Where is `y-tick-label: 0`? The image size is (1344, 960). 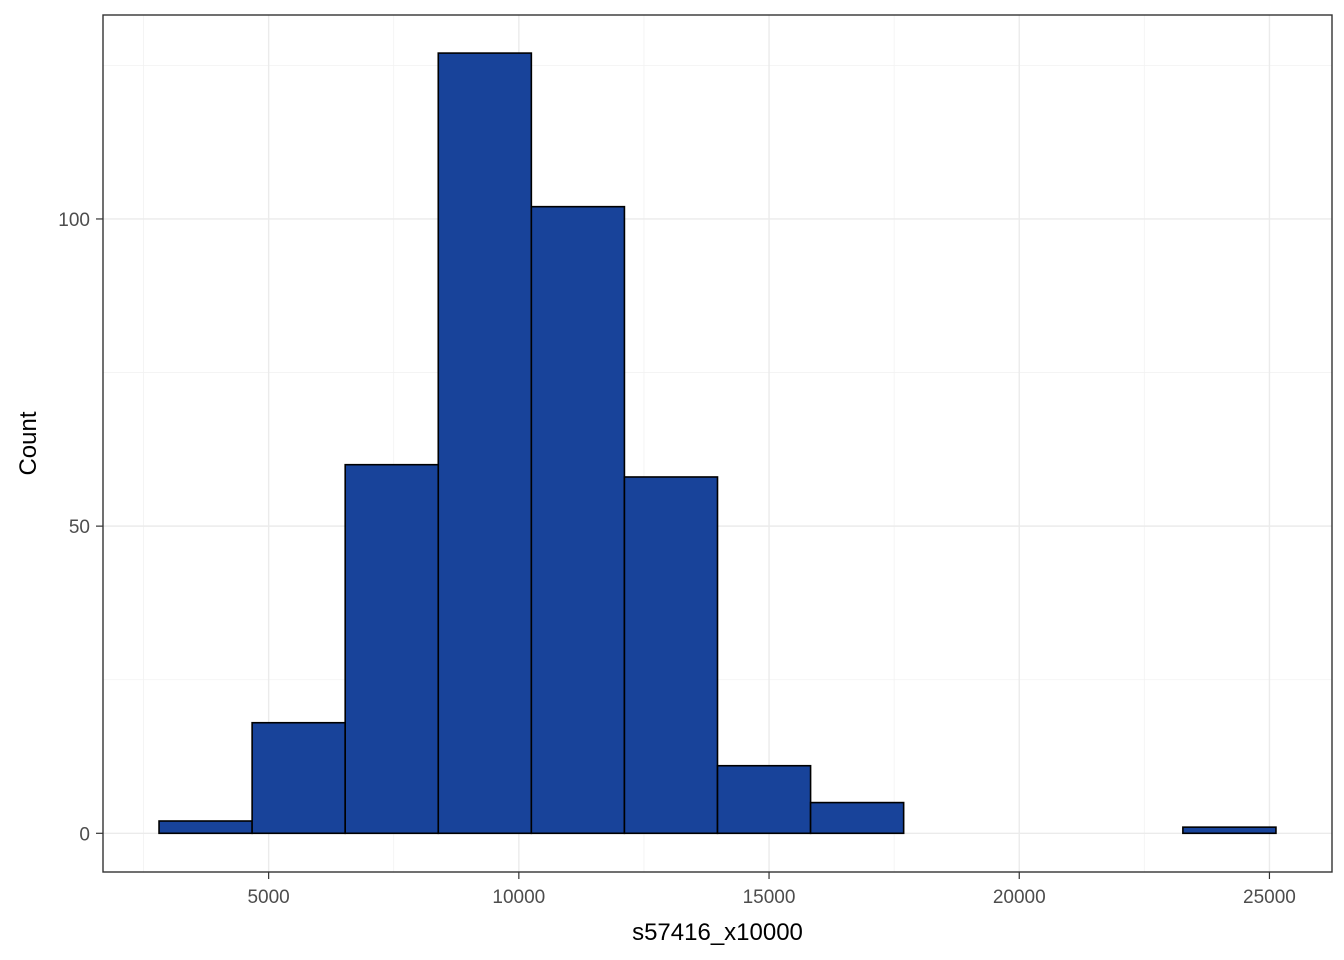 y-tick-label: 0 is located at coordinates (84, 834).